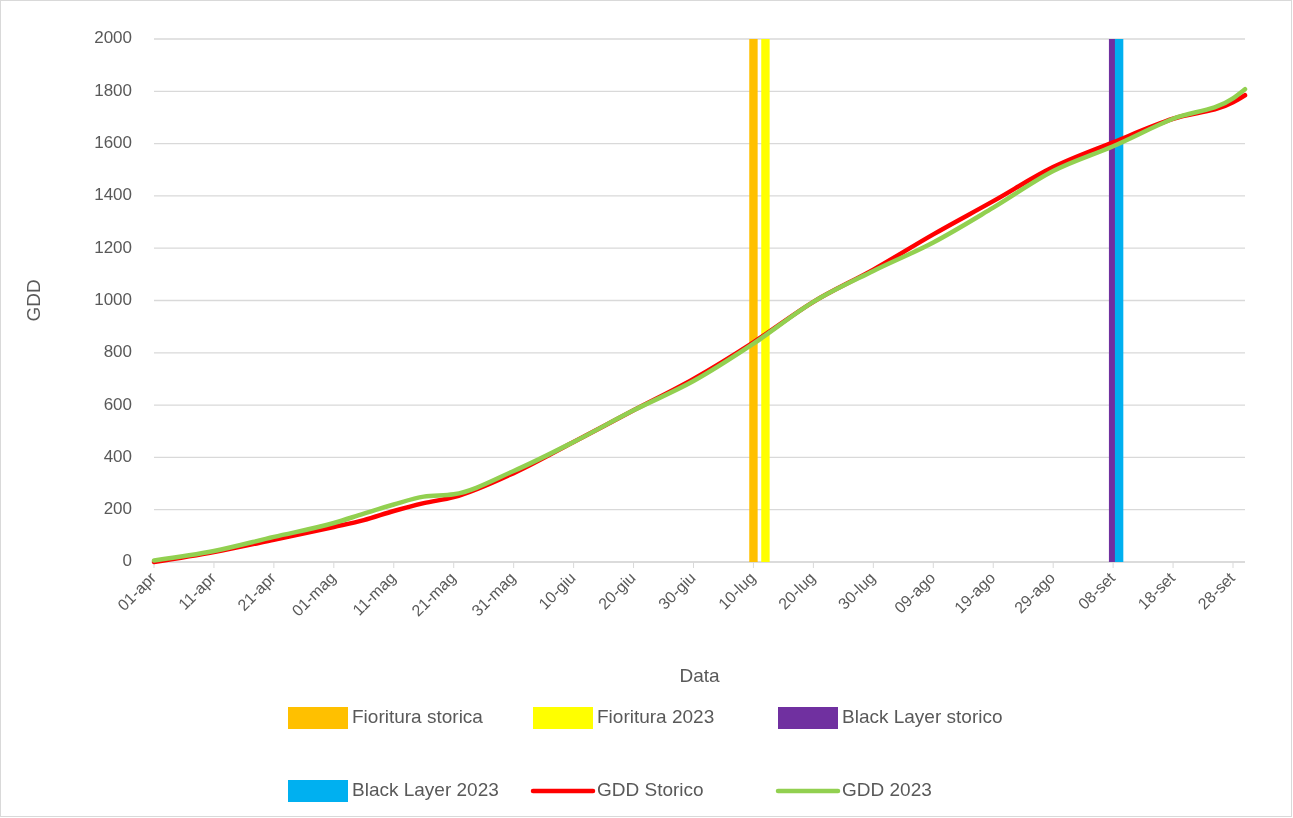  Describe the element at coordinates (117, 456) in the screenshot. I see `y-tick-label: 400` at that location.